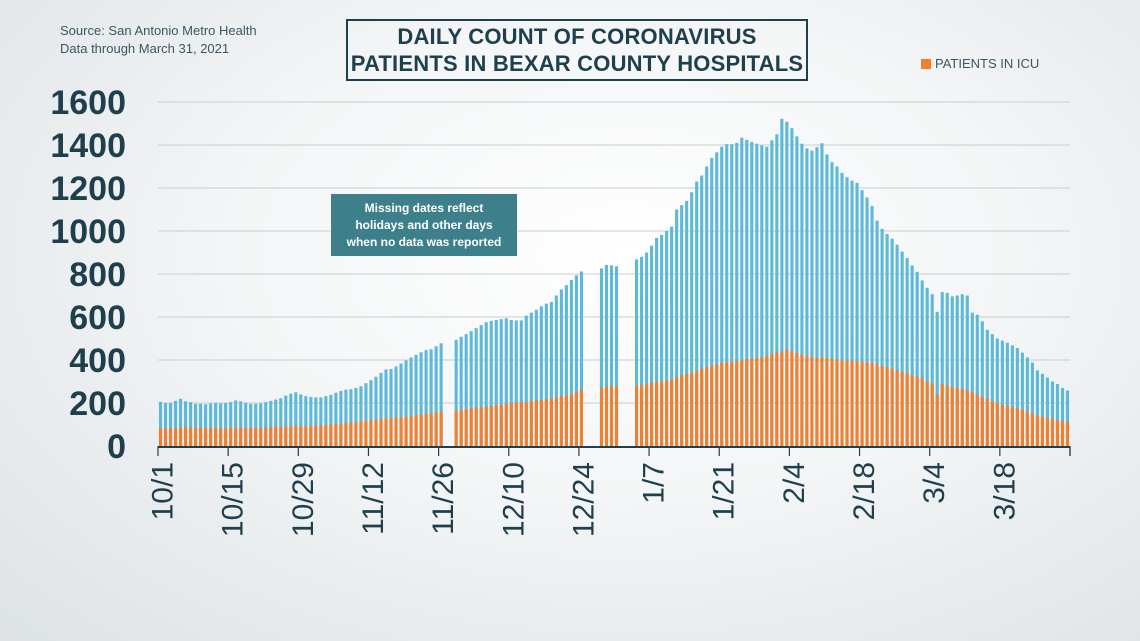 This screenshot has width=1140, height=641. What do you see at coordinates (513, 499) in the screenshot?
I see `x-tick-label: 12/10` at bounding box center [513, 499].